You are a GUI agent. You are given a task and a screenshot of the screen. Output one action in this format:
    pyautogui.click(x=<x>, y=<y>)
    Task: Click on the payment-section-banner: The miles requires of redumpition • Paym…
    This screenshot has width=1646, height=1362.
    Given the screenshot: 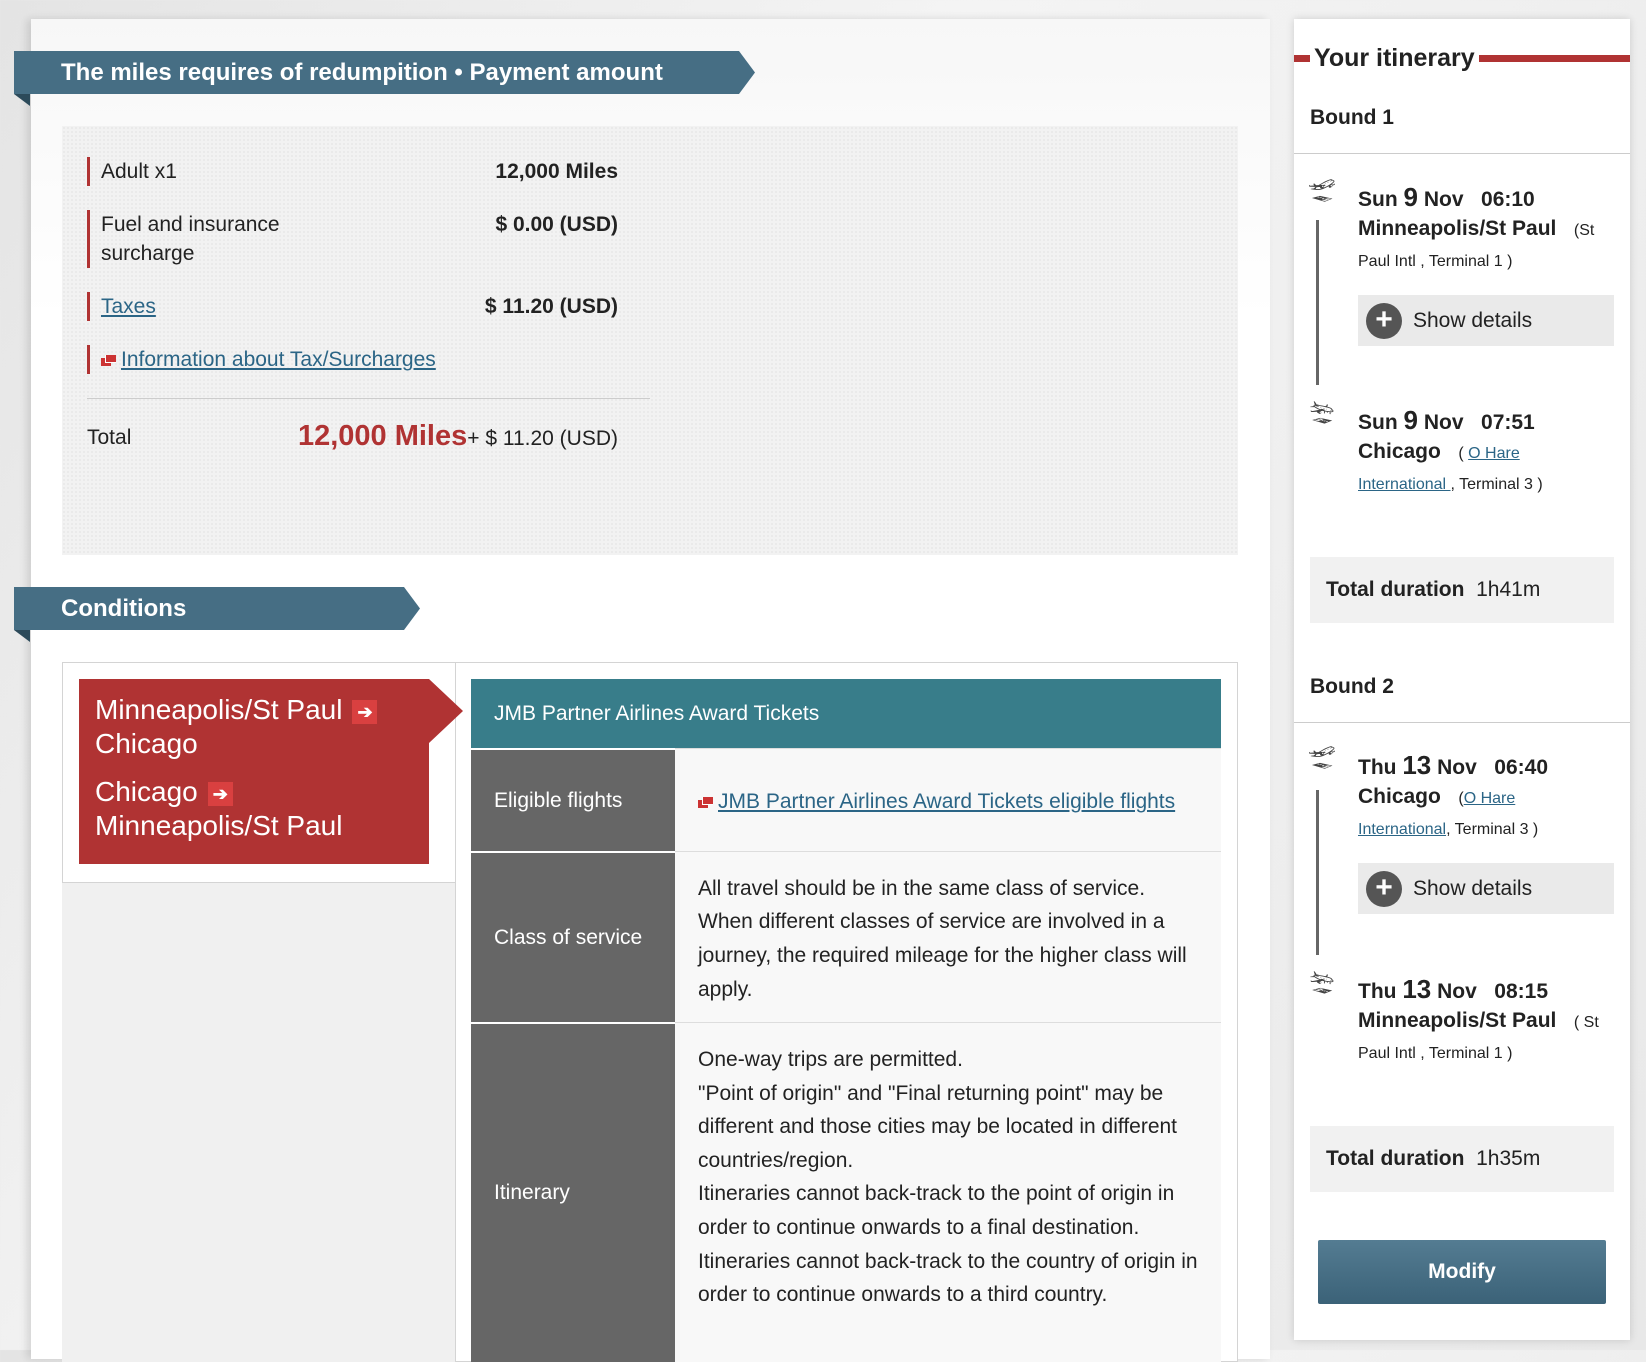 What is the action you would take?
    pyautogui.click(x=384, y=72)
    